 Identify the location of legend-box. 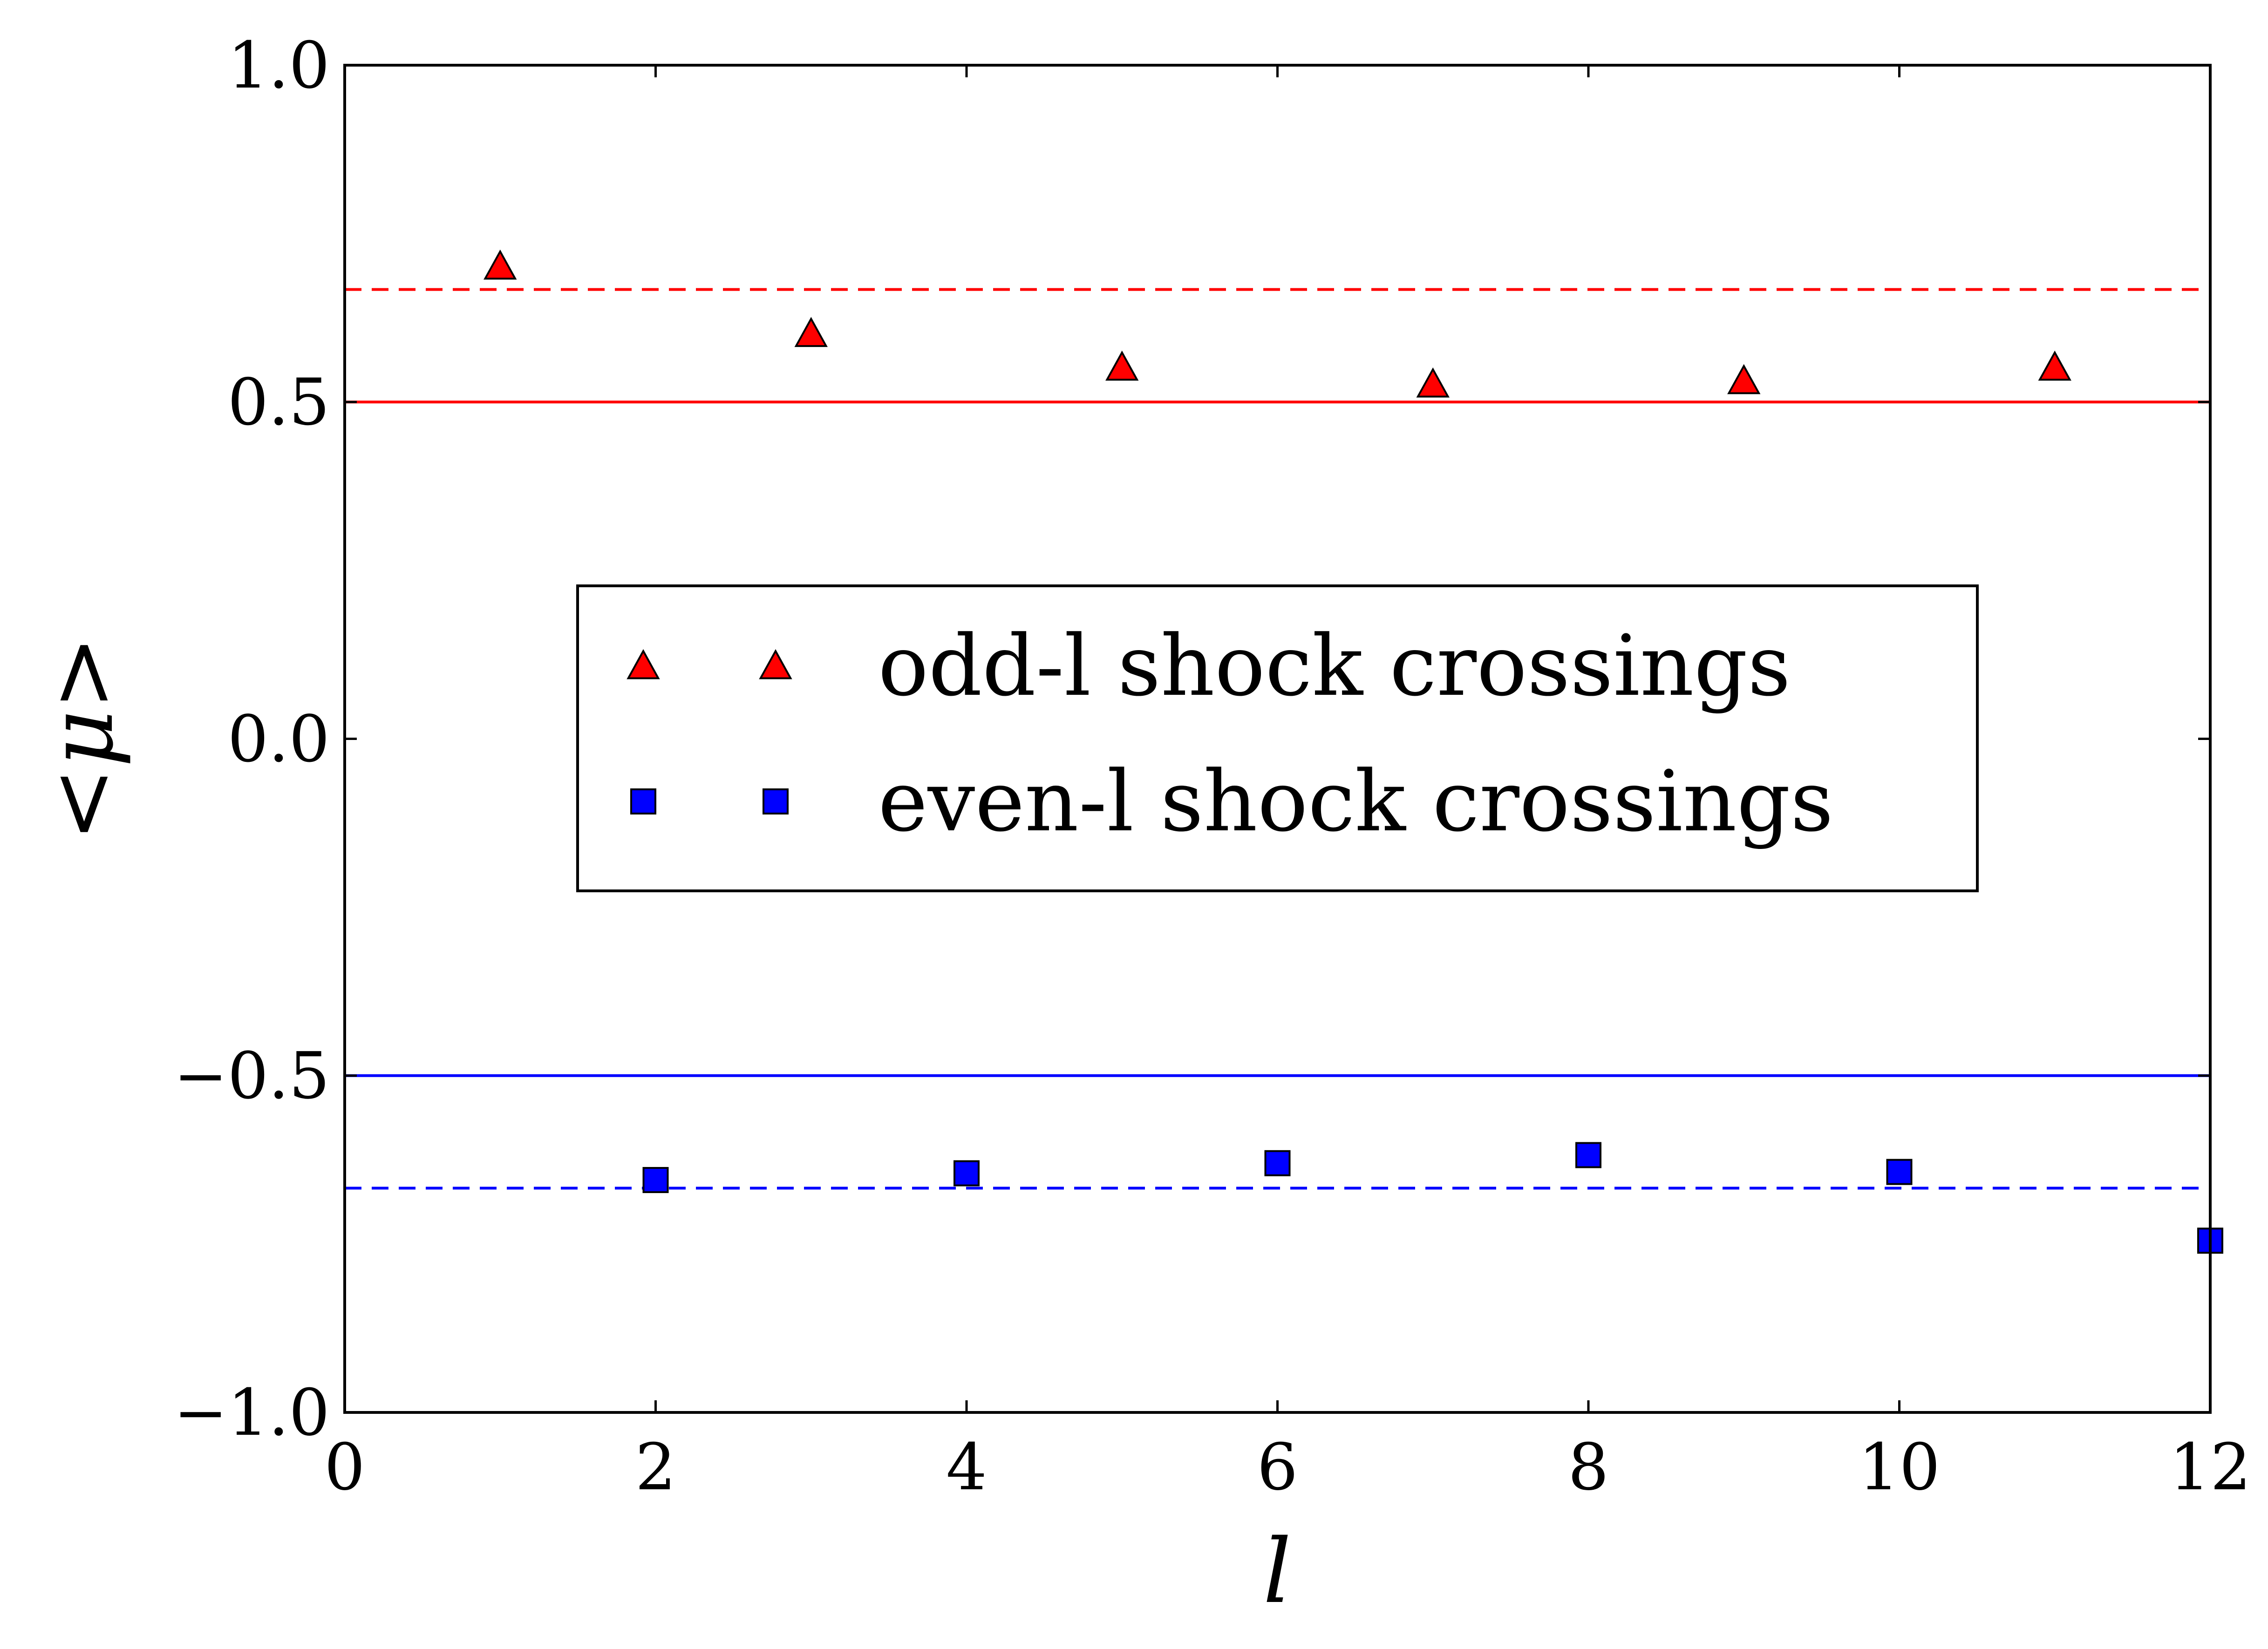
(1277, 738).